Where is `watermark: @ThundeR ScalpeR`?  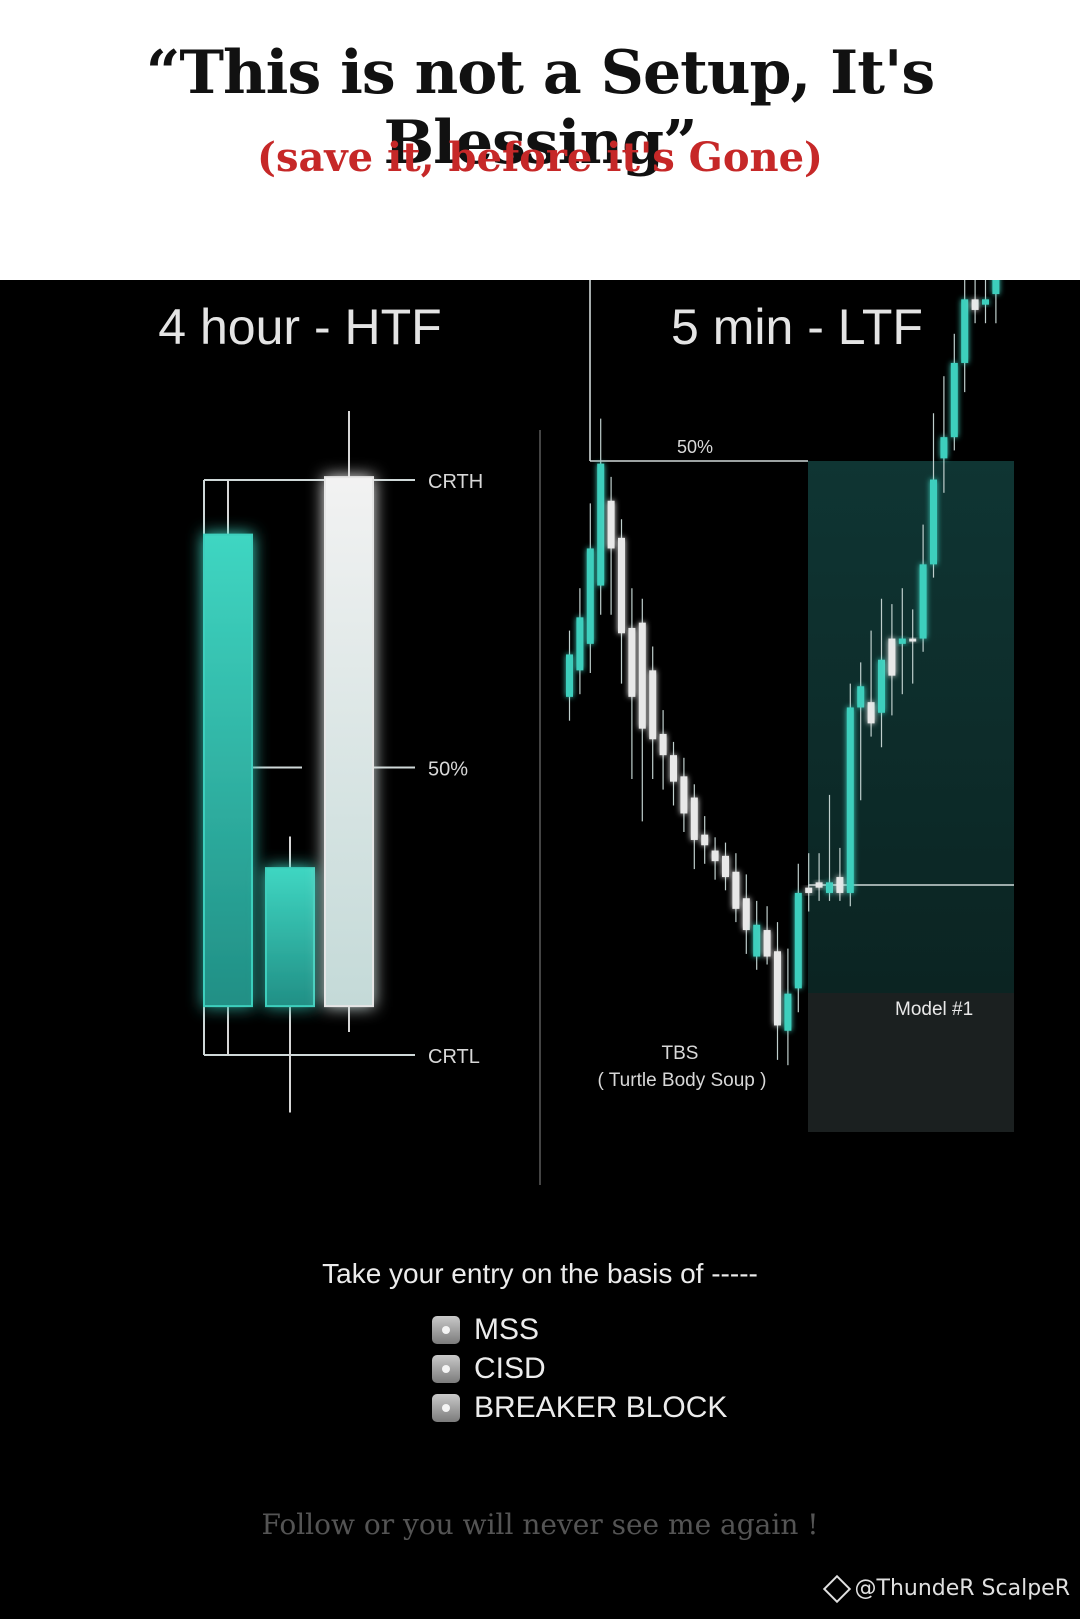
watermark: @ThundeR ScalpeR is located at coordinates (946, 1588).